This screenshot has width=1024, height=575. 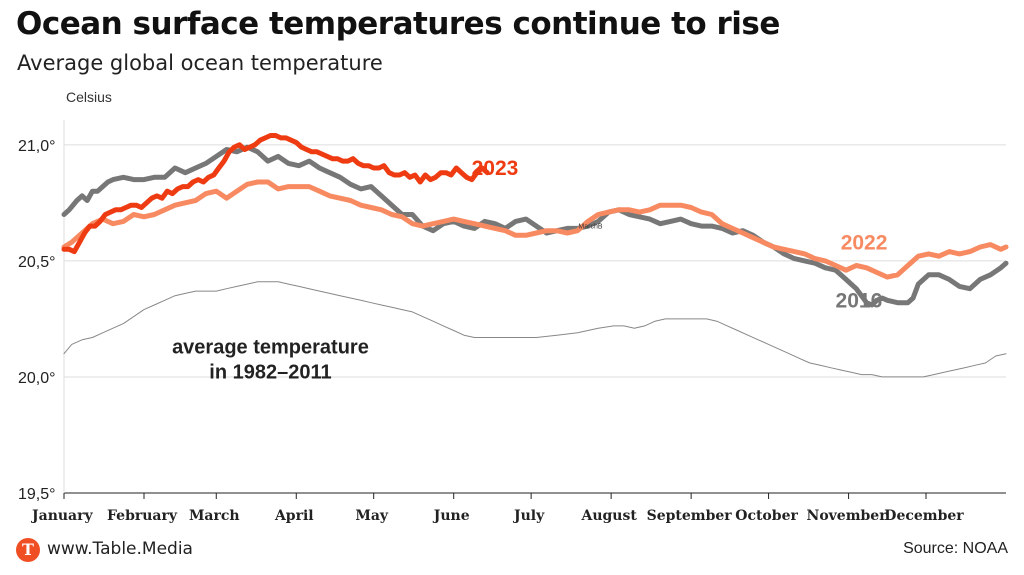 What do you see at coordinates (955, 548) in the screenshot?
I see `footer-source: Source: NOAA` at bounding box center [955, 548].